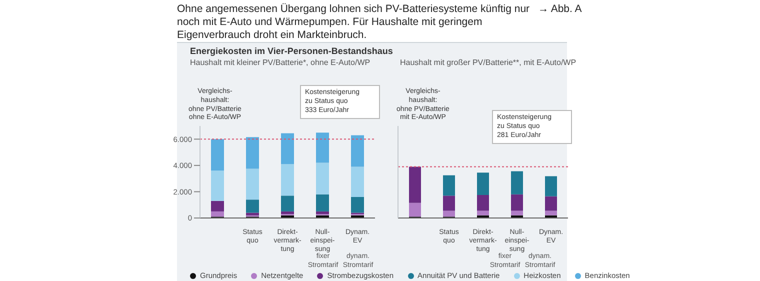  I want to click on text: Ohne angemessenen Übergang lohnen sich PV-Batteriesysteme künftig nur noch mit E-Auto und Wärmepumpen. Für Haushalte mit geringem Eigenverbrauch droht ein Markteinbruch., so click(353, 22).